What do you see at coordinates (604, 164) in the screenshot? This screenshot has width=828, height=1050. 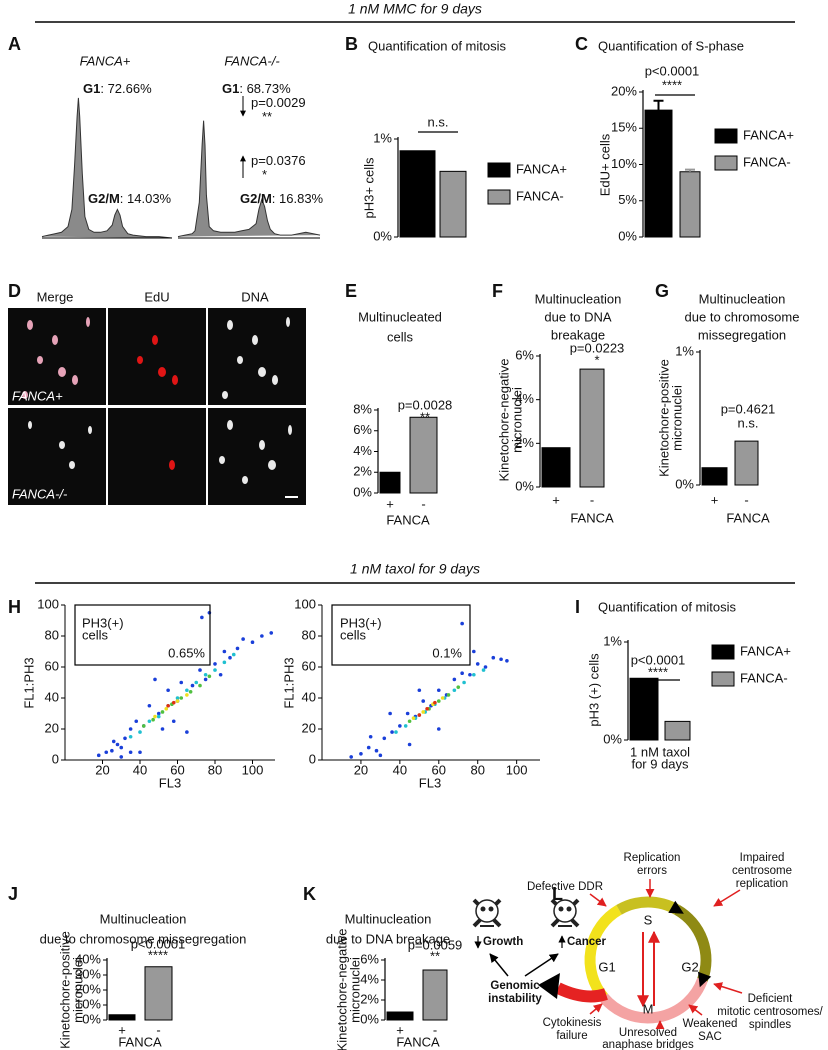 I see `y-axis-label: EdU+ cells` at bounding box center [604, 164].